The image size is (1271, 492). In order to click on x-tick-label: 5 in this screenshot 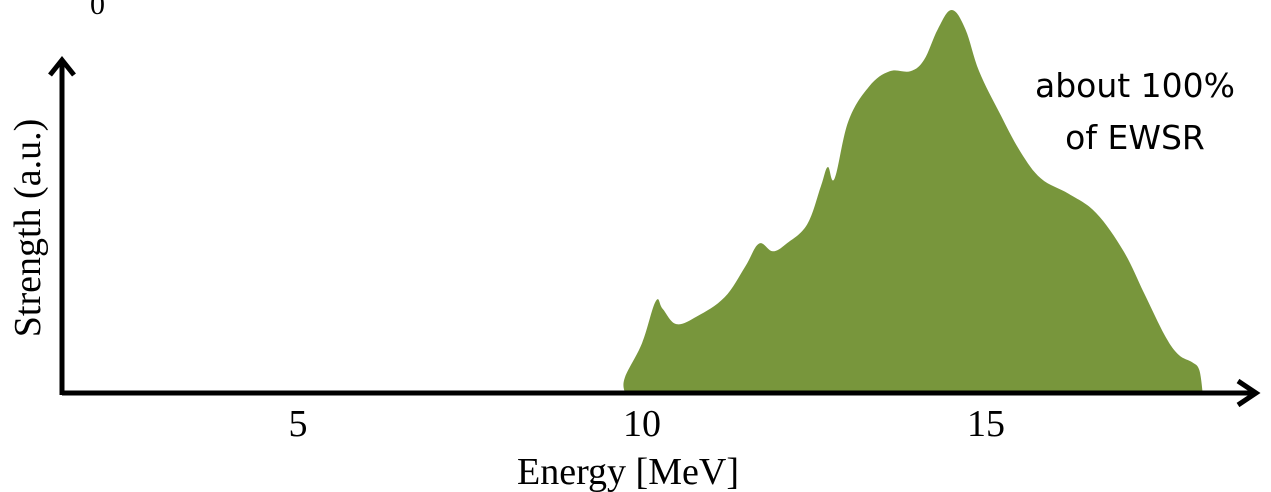, I will do `click(298, 424)`.